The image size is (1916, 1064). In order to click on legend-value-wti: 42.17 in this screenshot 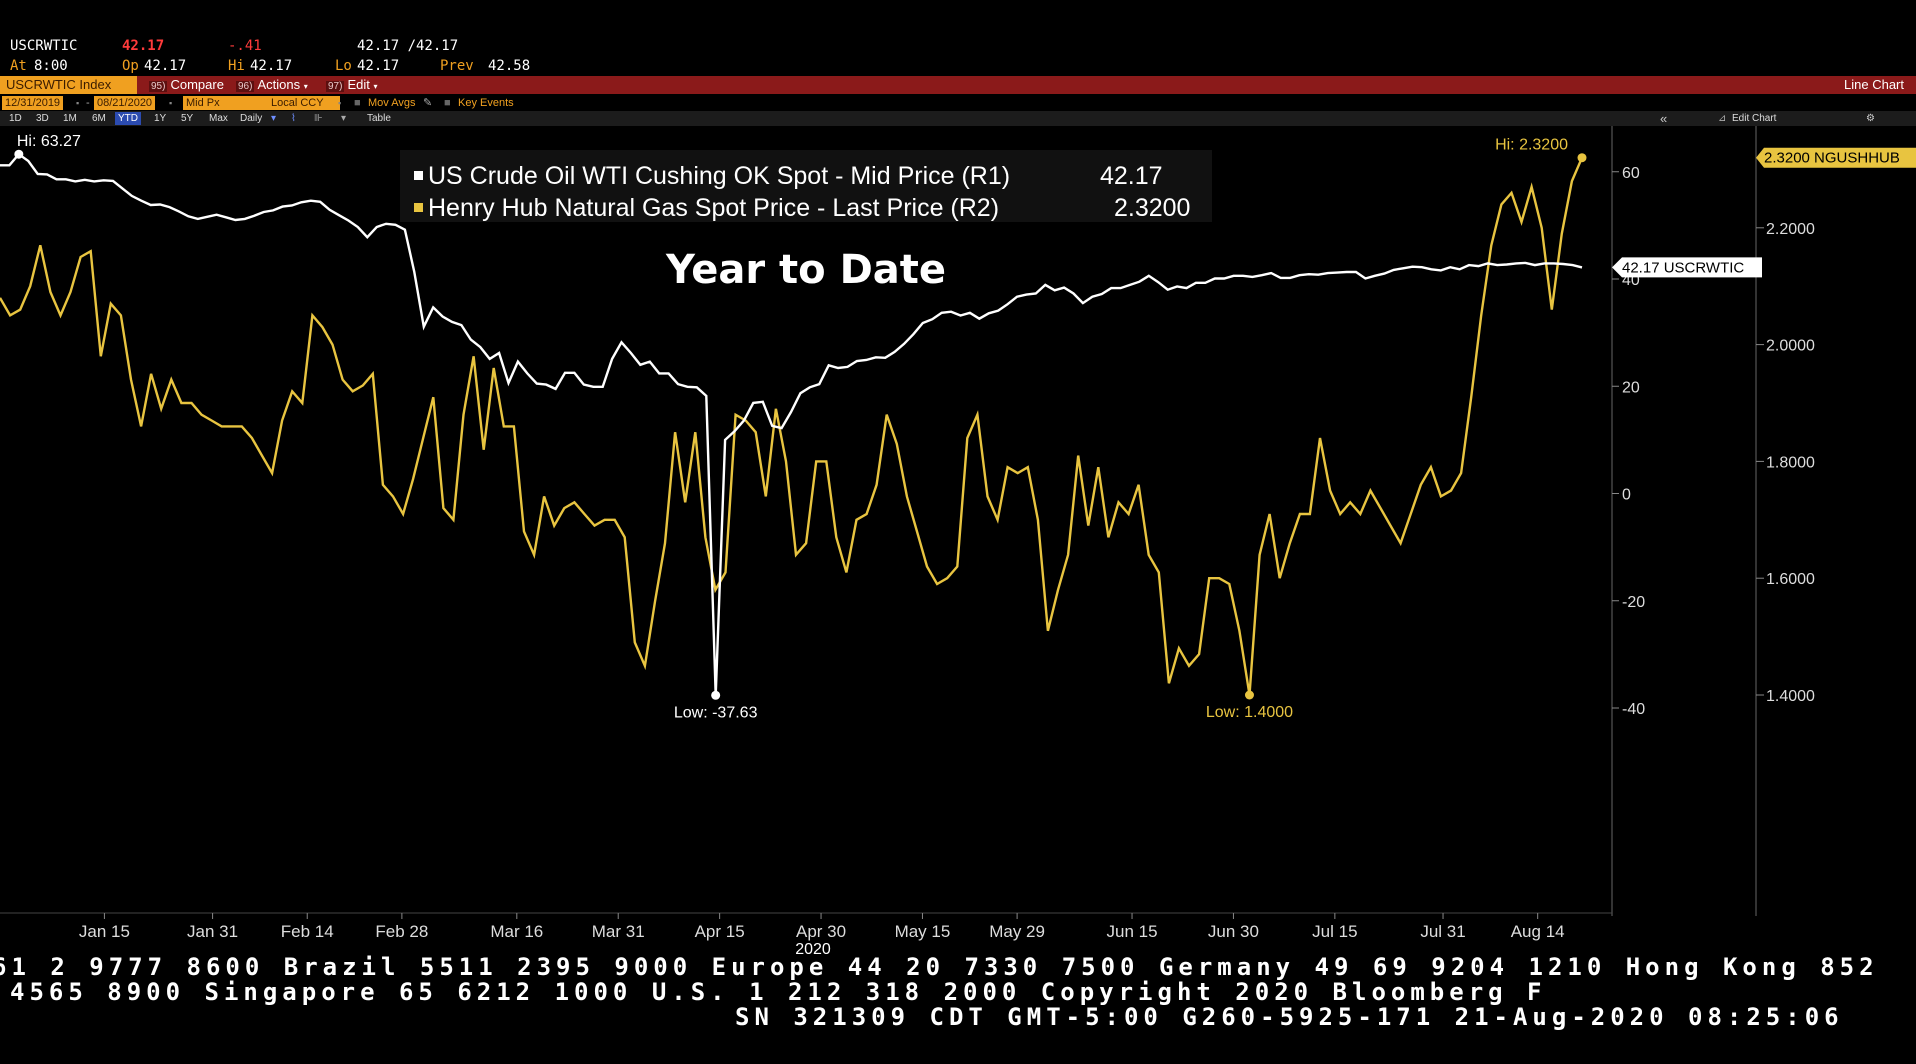, I will do `click(1131, 176)`.